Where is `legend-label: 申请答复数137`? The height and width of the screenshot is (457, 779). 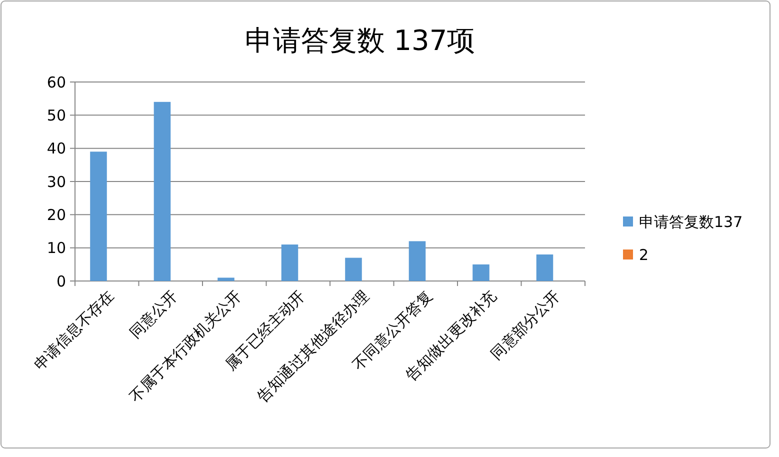 legend-label: 申请答复数137 is located at coordinates (691, 221).